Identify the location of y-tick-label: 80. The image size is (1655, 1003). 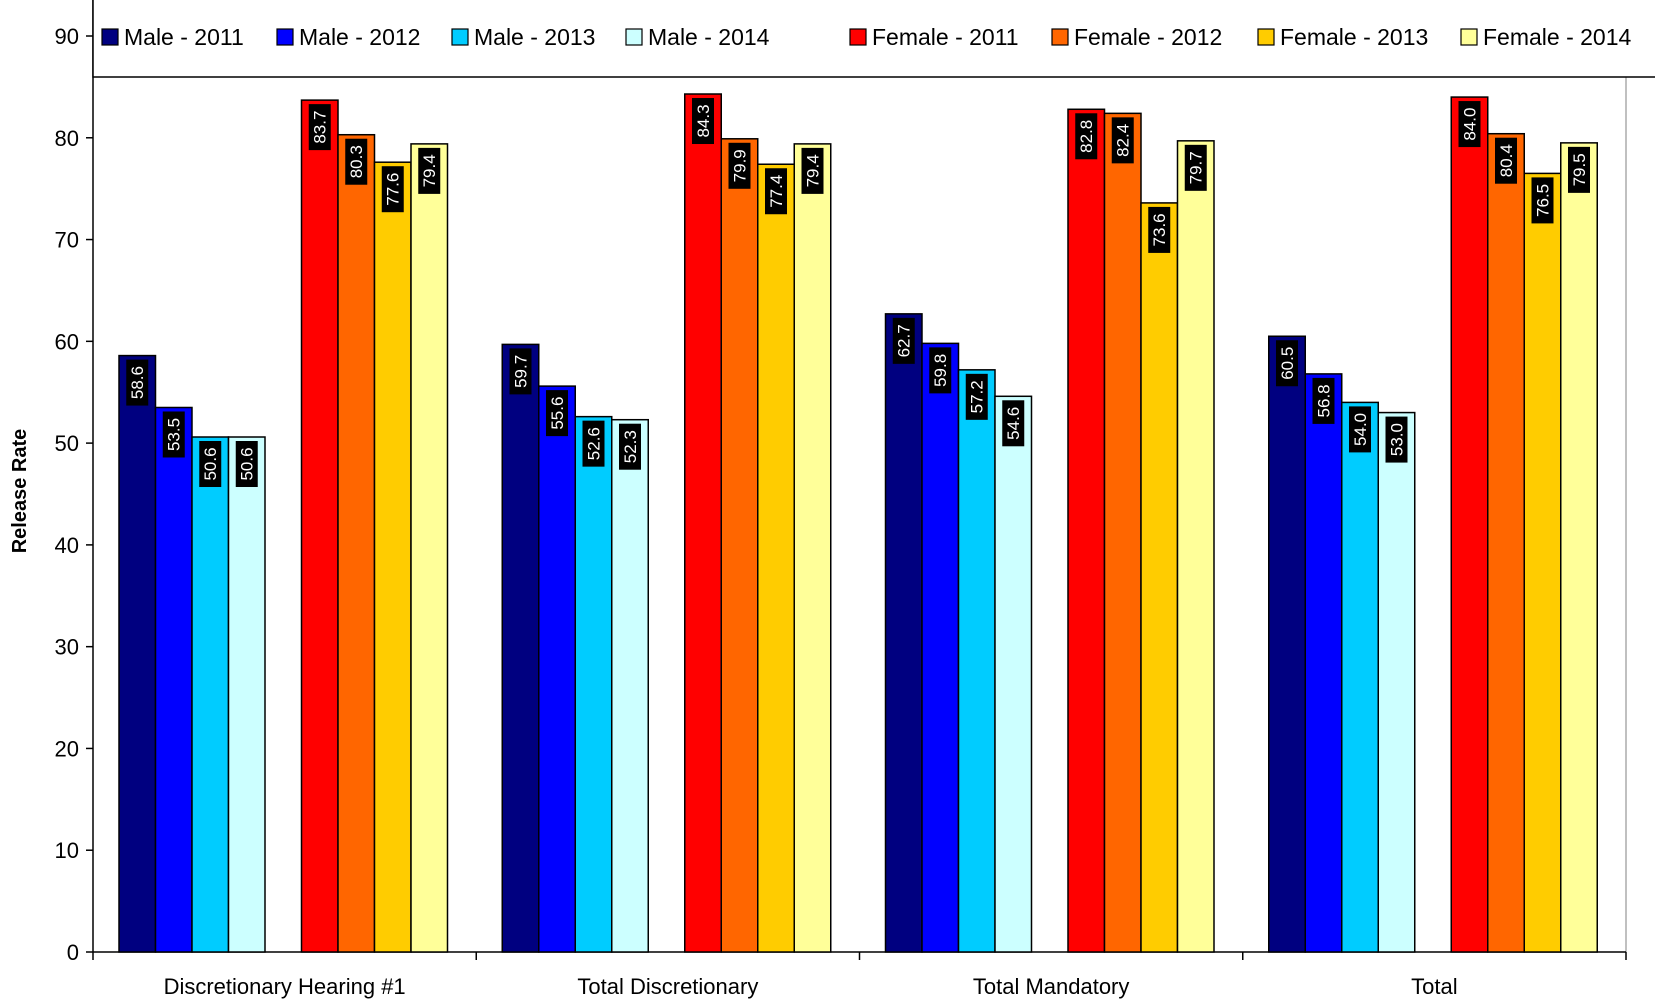
(67, 138).